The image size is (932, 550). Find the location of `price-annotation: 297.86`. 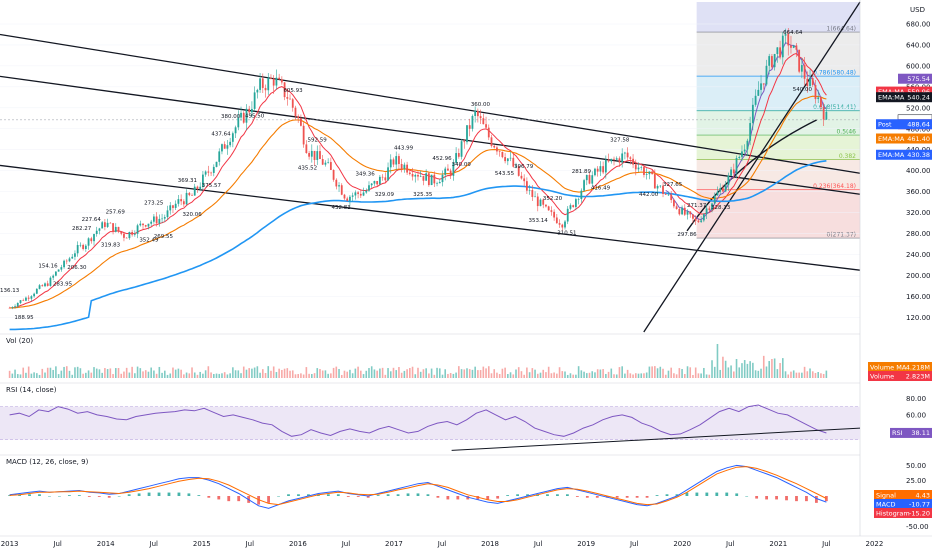

price-annotation: 297.86 is located at coordinates (687, 235).